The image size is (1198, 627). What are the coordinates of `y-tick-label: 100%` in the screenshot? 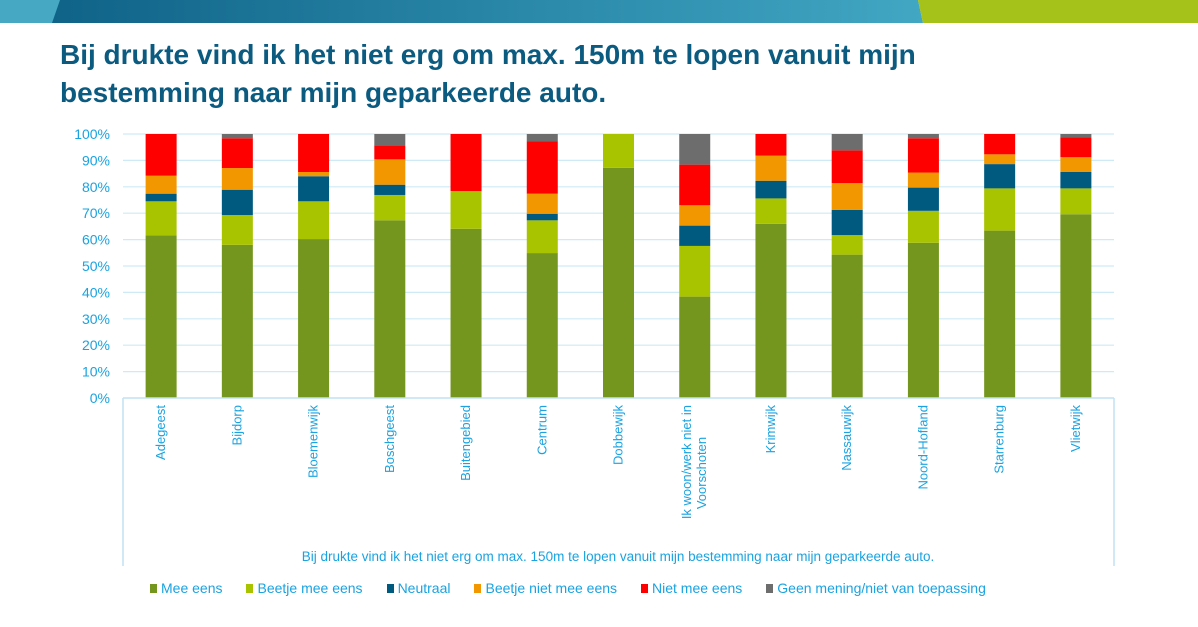 It's located at (92, 134).